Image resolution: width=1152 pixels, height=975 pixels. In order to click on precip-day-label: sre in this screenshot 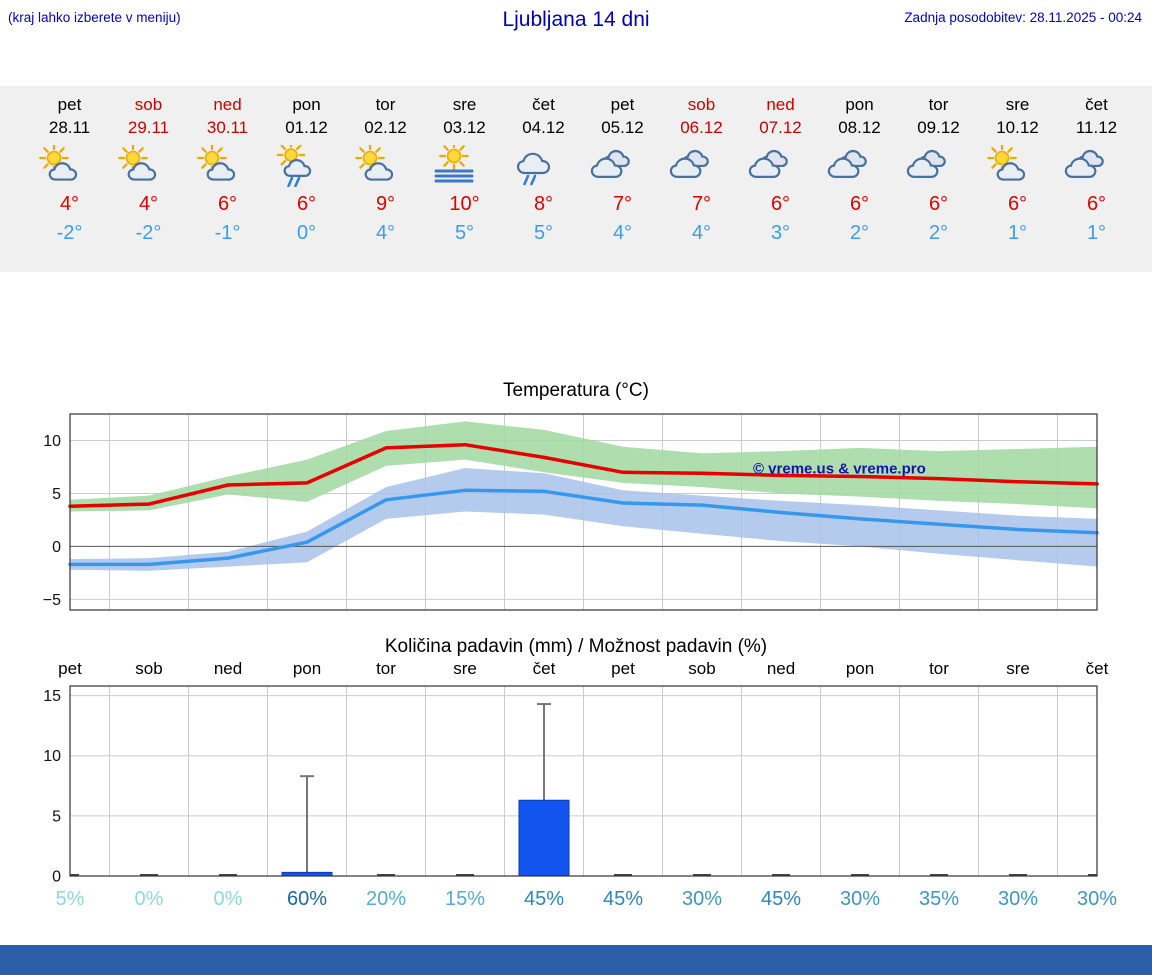, I will do `click(465, 668)`.